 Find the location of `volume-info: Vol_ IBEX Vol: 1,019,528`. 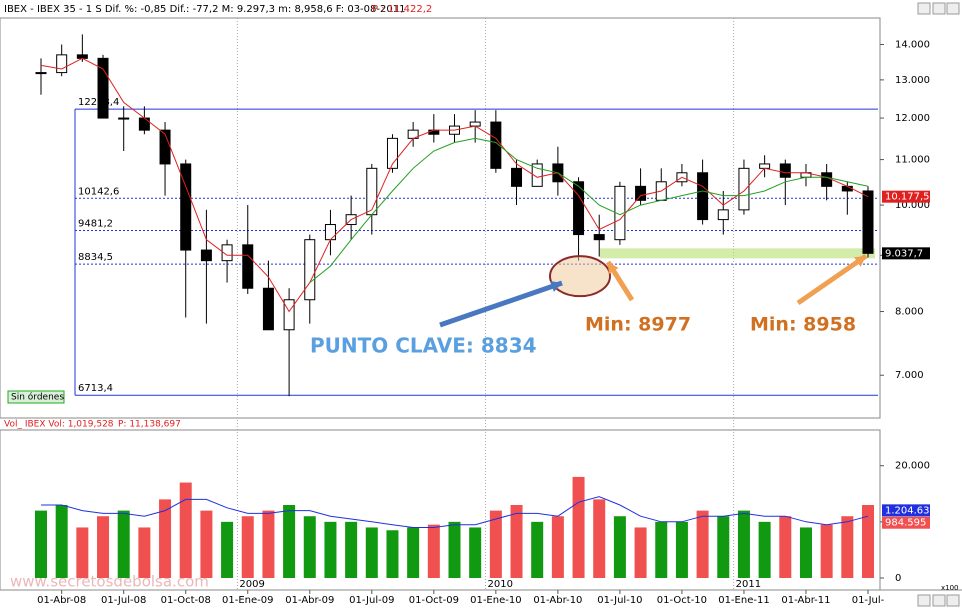

volume-info: Vol_ IBEX Vol: 1,019,528 is located at coordinates (59, 425).